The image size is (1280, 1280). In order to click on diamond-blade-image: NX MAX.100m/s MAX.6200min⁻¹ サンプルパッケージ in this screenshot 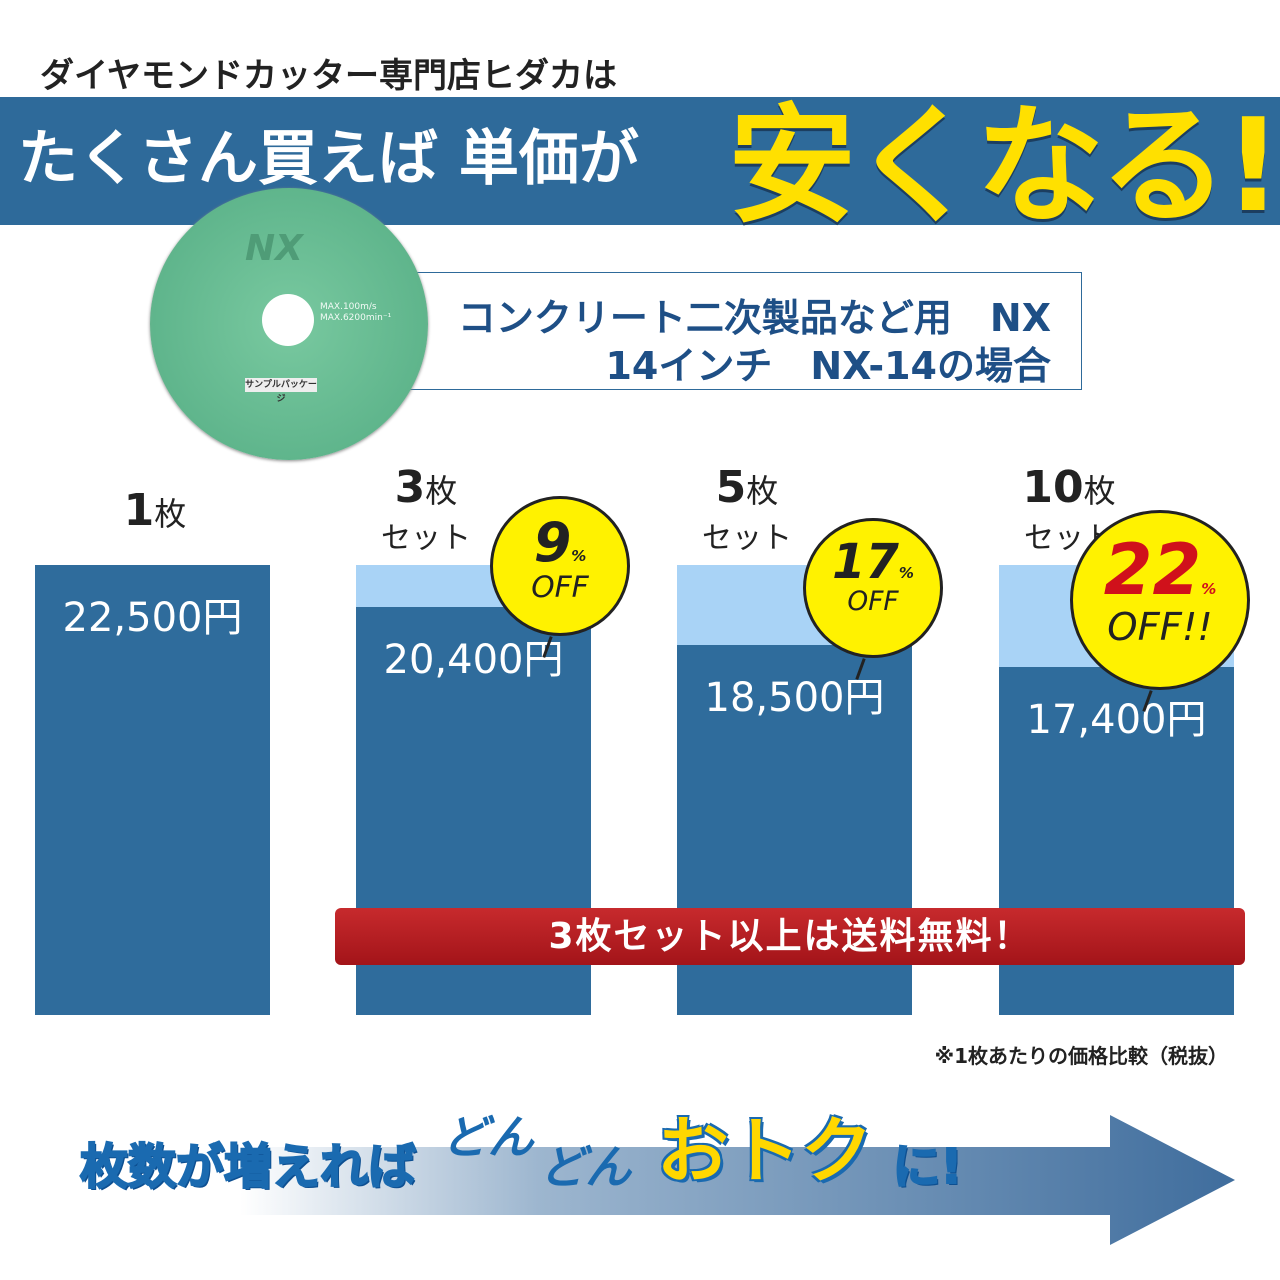, I will do `click(289, 324)`.